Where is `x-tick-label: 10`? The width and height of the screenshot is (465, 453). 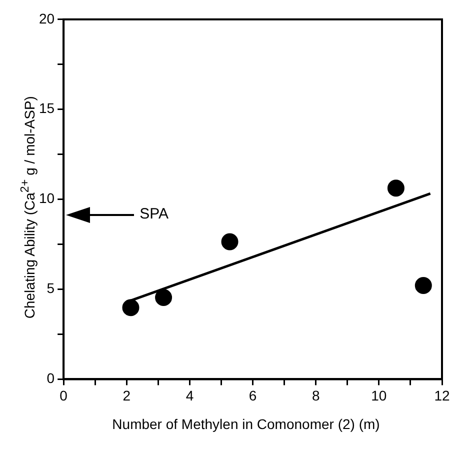
x-tick-label: 10 is located at coordinates (379, 395).